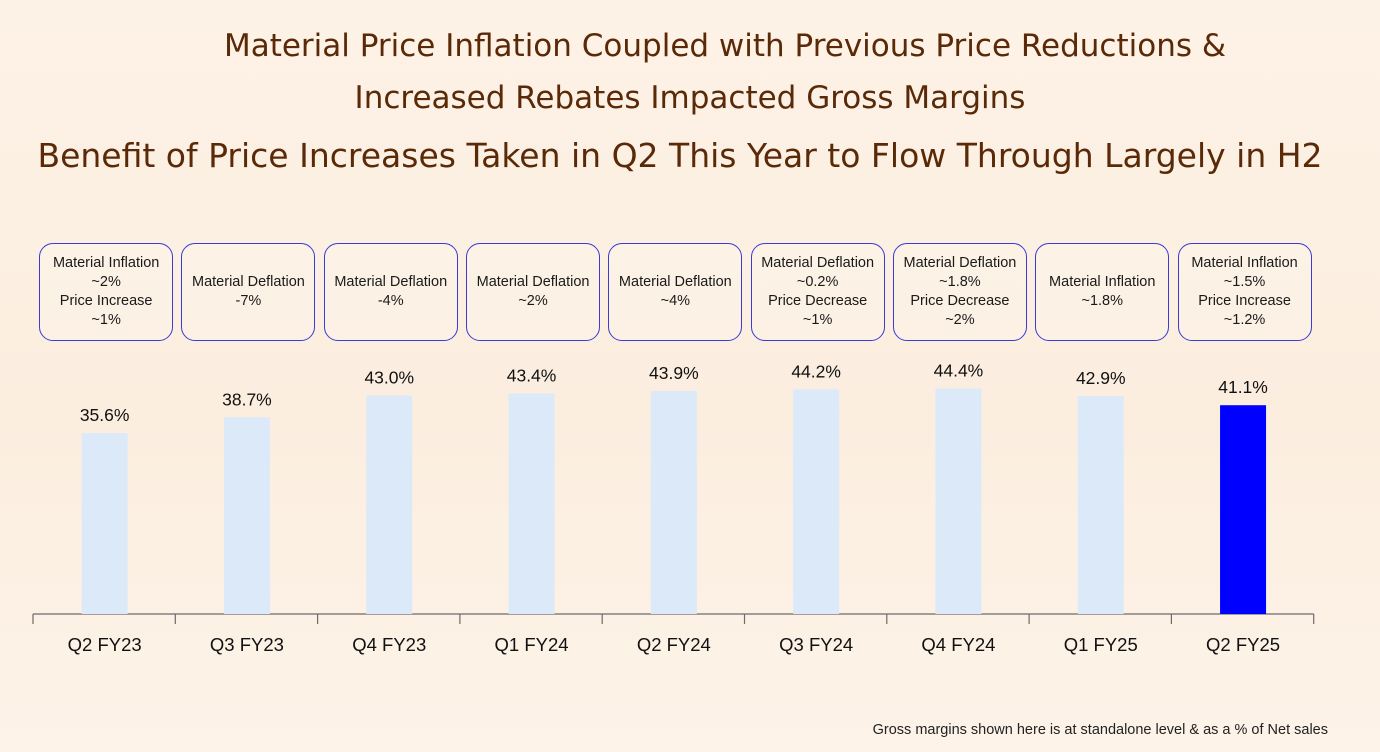 Image resolution: width=1380 pixels, height=752 pixels. I want to click on annotation-line: ~0.2%, so click(817, 282).